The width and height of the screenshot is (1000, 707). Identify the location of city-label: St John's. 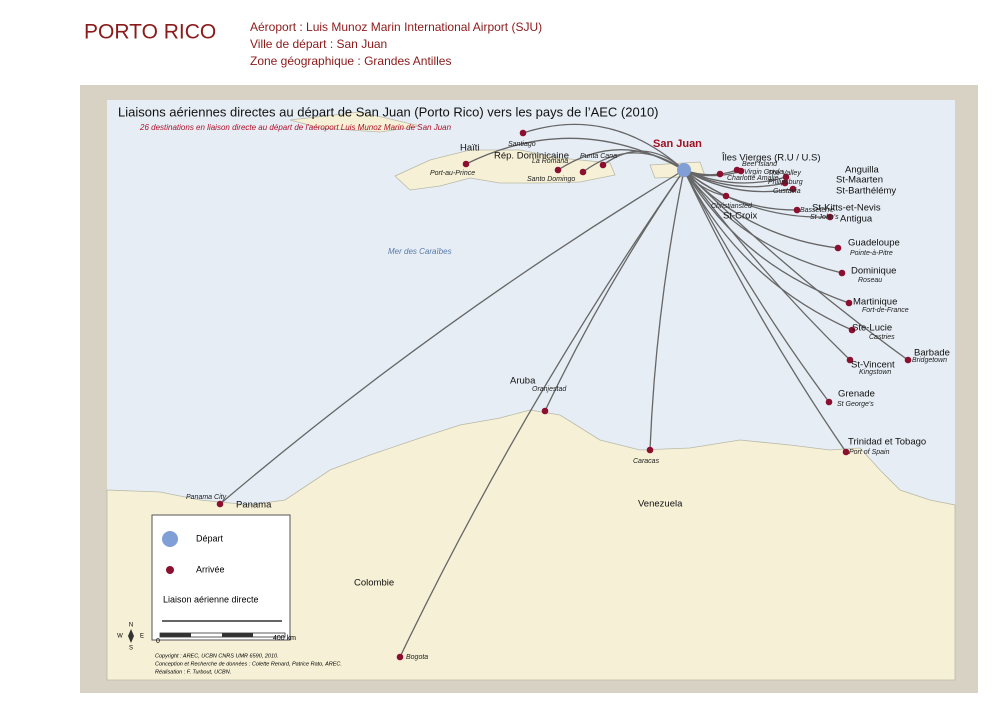
(824, 217).